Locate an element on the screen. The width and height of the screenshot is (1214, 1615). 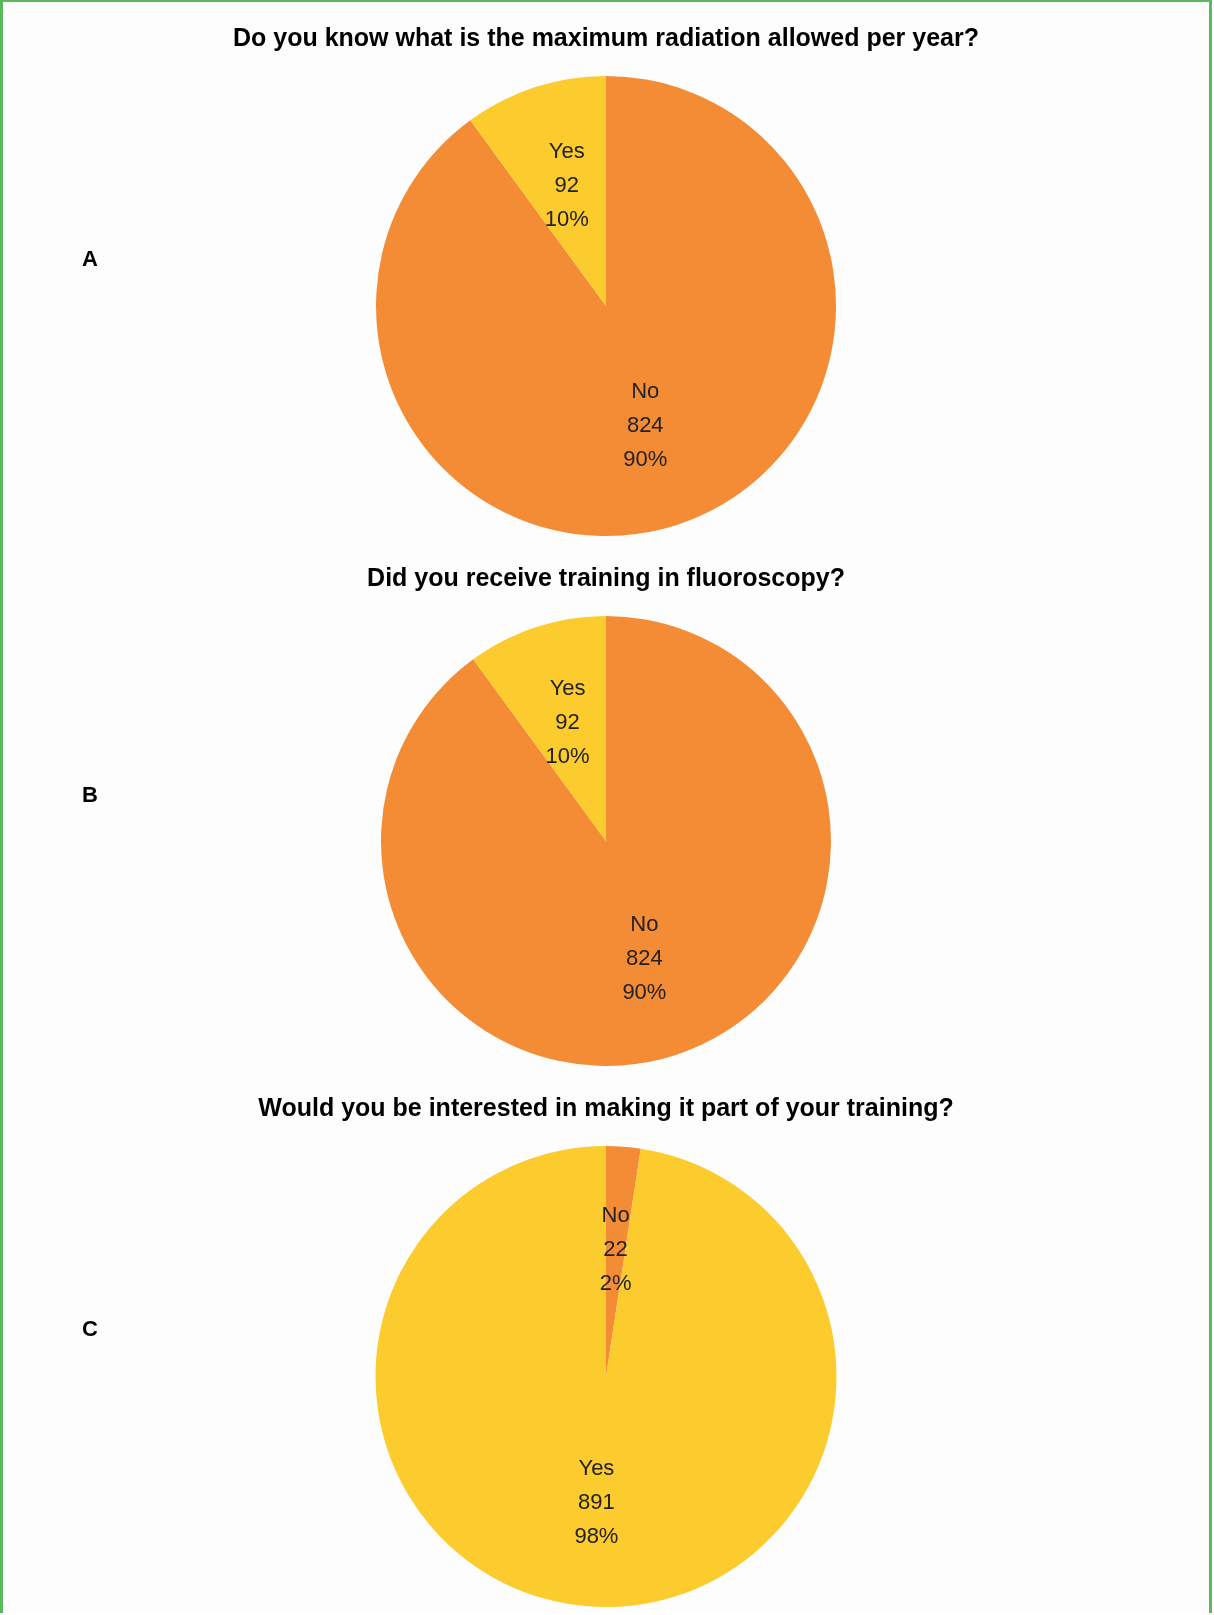
text: B is located at coordinates (90, 795).